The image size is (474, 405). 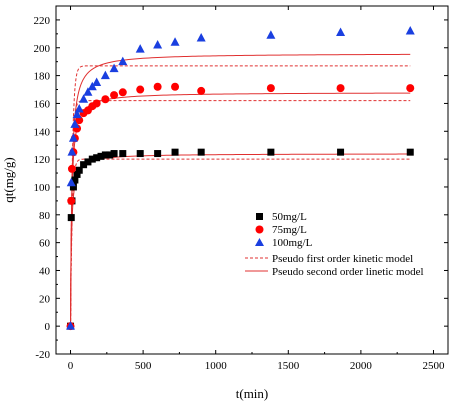 What do you see at coordinates (8, 180) in the screenshot?
I see `y-axis-title: qt(mg/g)` at bounding box center [8, 180].